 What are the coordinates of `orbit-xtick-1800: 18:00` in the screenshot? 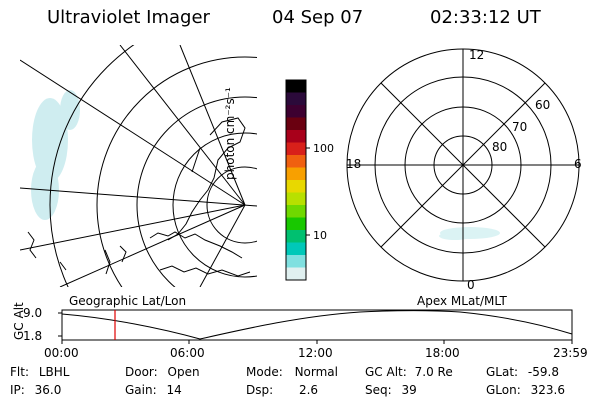 It's located at (442, 353).